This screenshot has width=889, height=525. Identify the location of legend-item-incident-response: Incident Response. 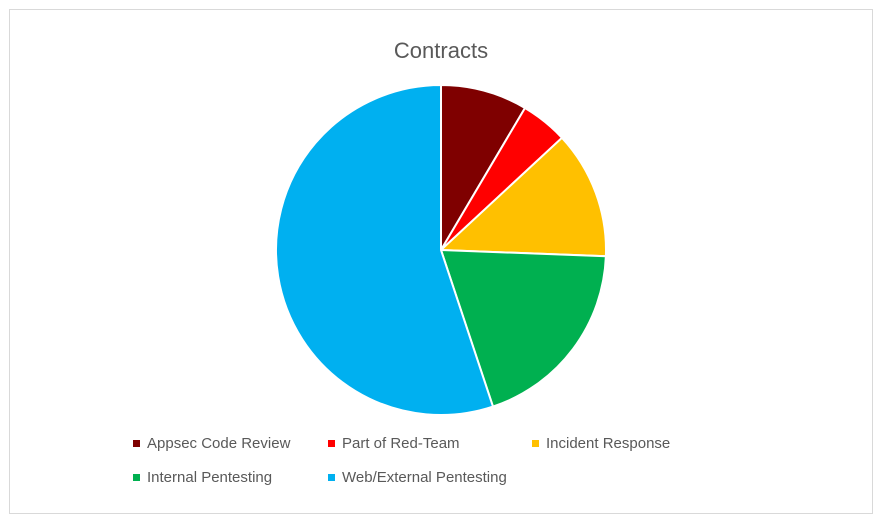
(632, 443).